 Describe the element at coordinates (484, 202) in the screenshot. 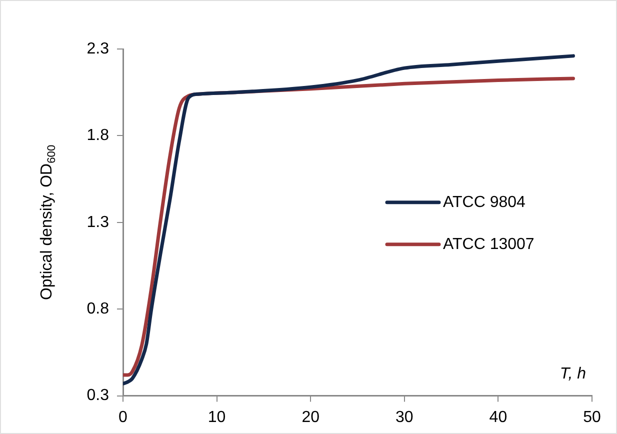

I see `legend-label: ATCC 9804` at that location.